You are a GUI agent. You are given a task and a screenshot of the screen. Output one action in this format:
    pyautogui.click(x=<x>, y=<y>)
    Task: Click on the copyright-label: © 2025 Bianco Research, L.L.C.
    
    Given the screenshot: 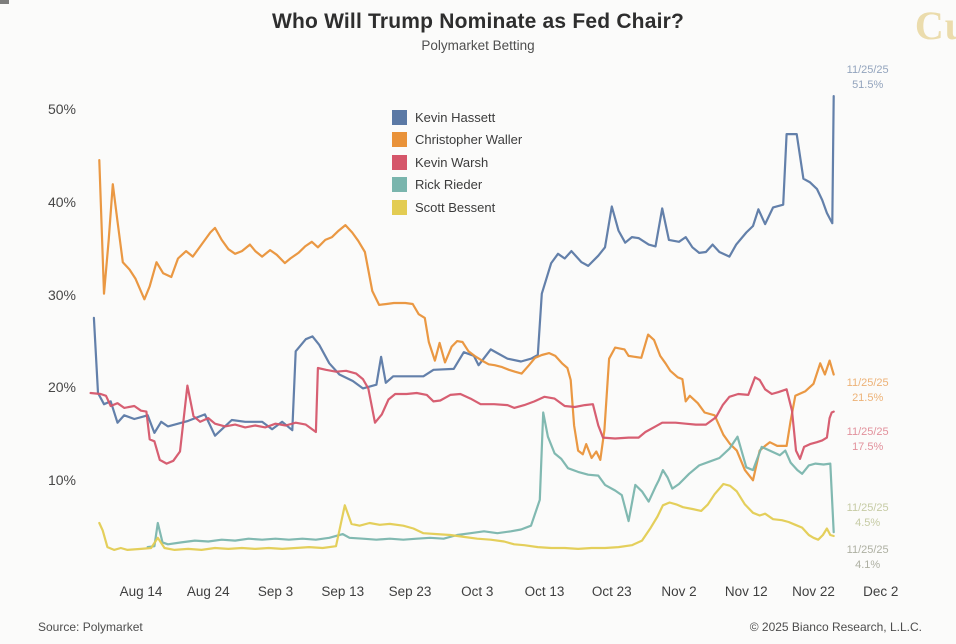 What is the action you would take?
    pyautogui.click(x=835, y=627)
    